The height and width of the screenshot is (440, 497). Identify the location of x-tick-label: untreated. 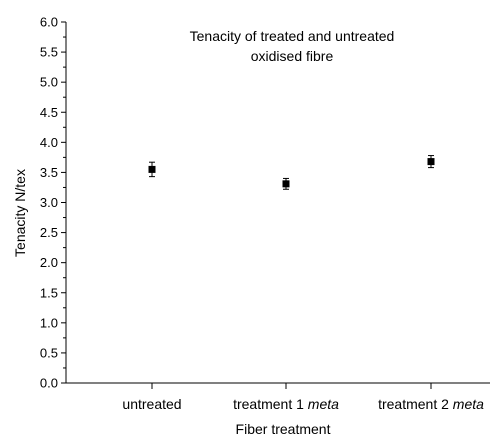
(151, 404).